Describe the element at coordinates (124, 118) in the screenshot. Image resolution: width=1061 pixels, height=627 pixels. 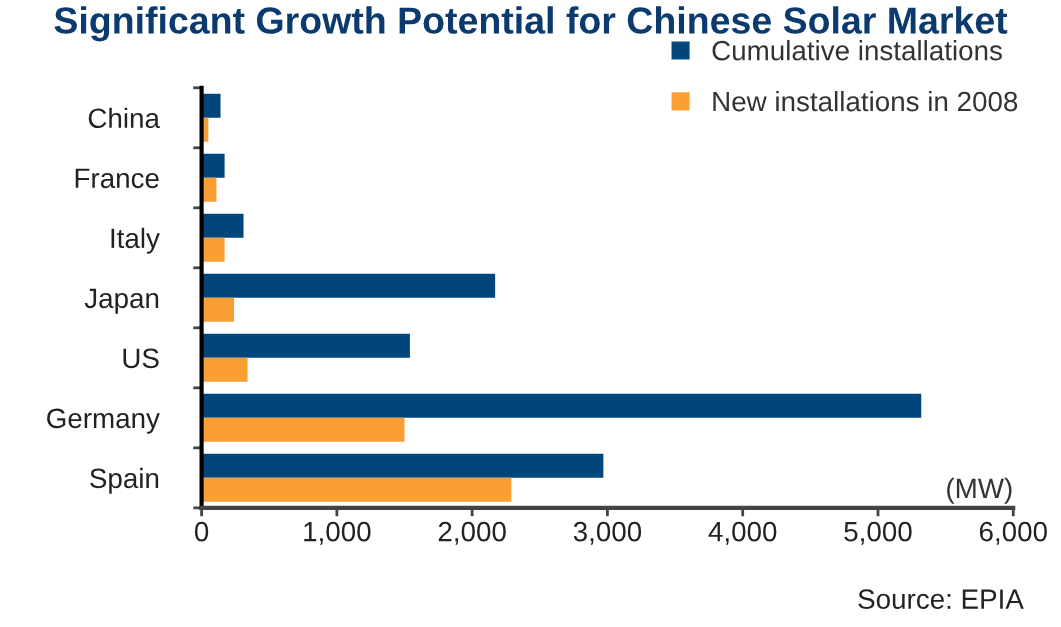
I see `y-tick-label: China` at that location.